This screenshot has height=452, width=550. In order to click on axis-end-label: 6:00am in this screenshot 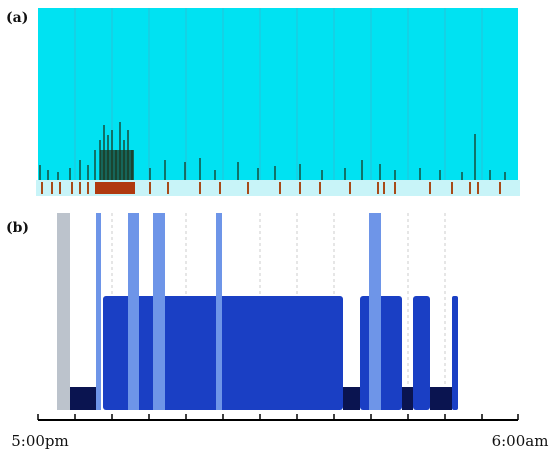, I will do `click(520, 441)`.